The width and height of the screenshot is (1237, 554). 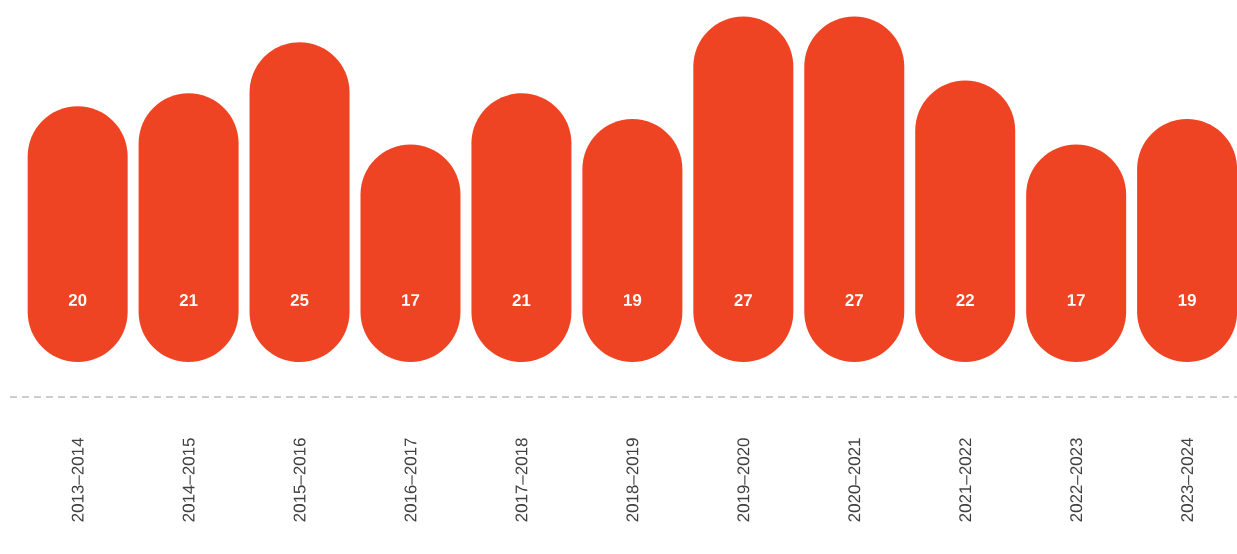 I want to click on x-tick-label: 2015–2016, so click(x=299, y=480).